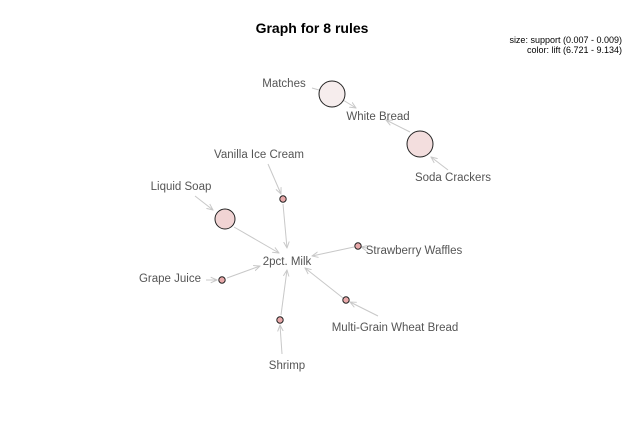  Describe the element at coordinates (259, 155) in the screenshot. I see `item-vanilla-ice-cream: Vanilla Ice Cream` at that location.